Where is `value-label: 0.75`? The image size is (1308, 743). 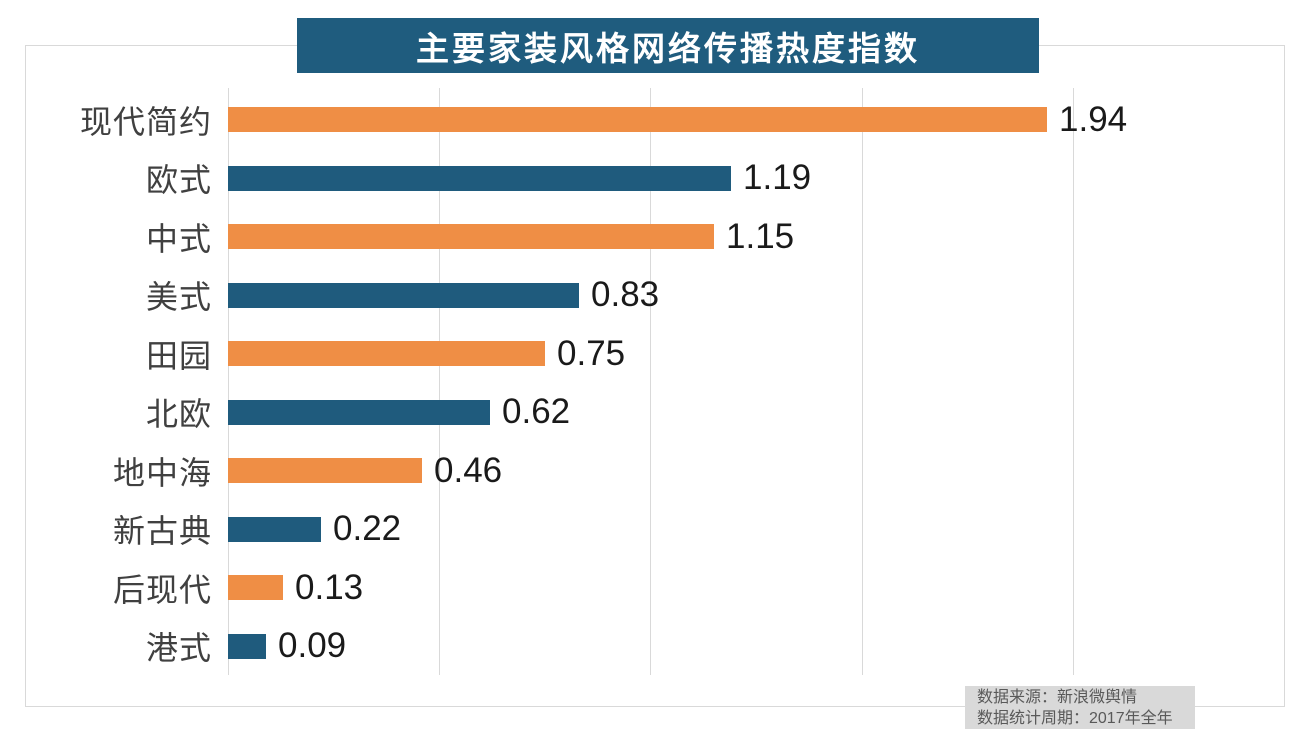
value-label: 0.75 is located at coordinates (591, 353).